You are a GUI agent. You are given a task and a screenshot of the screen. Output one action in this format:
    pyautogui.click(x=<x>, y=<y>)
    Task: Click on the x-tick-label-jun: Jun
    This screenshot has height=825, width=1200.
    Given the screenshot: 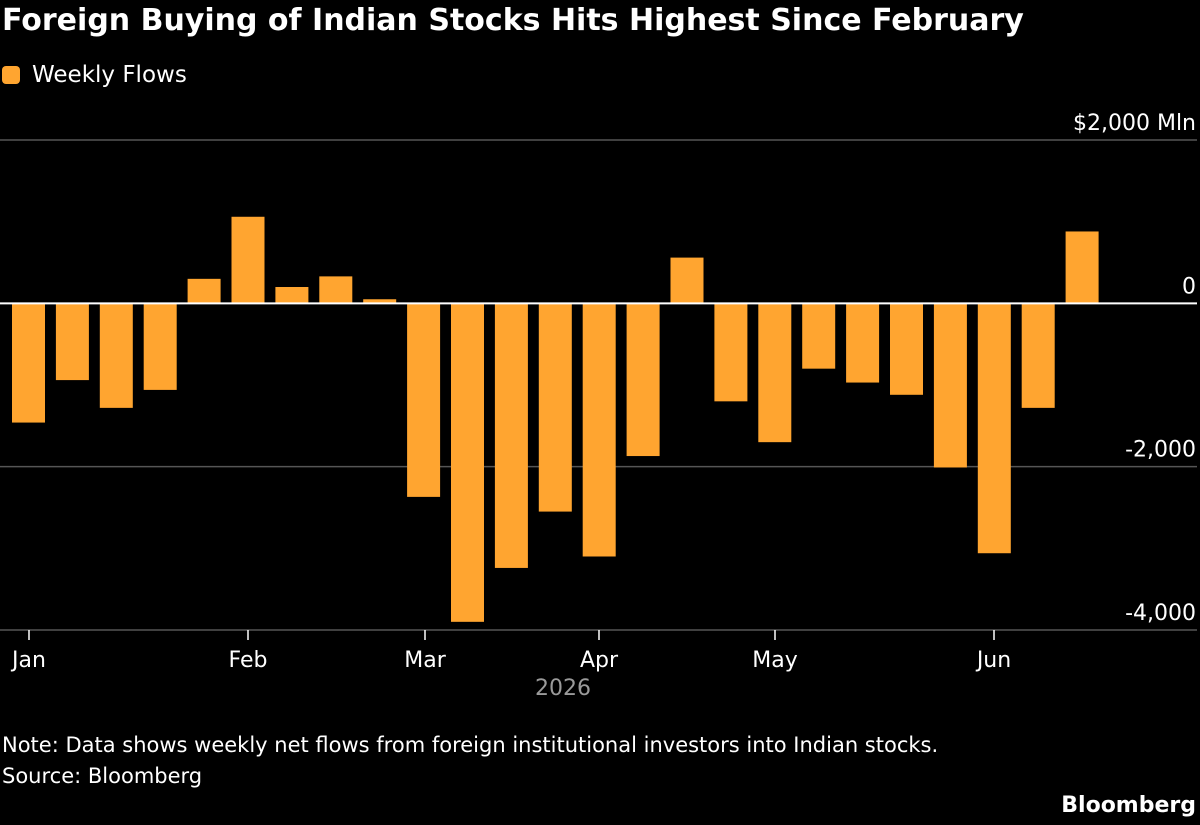 What is the action you would take?
    pyautogui.click(x=993, y=660)
    